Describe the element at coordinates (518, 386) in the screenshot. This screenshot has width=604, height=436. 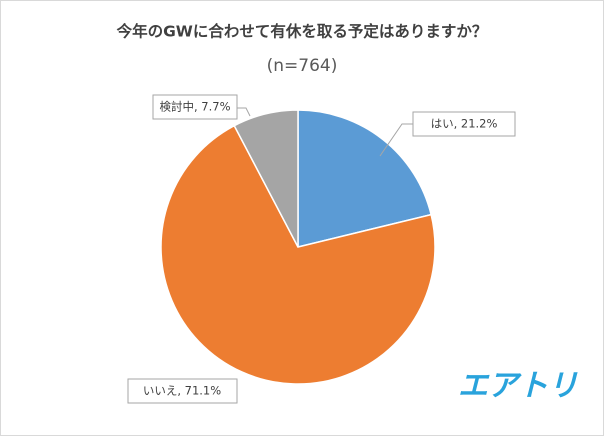
I see `logo: エアトリ` at that location.